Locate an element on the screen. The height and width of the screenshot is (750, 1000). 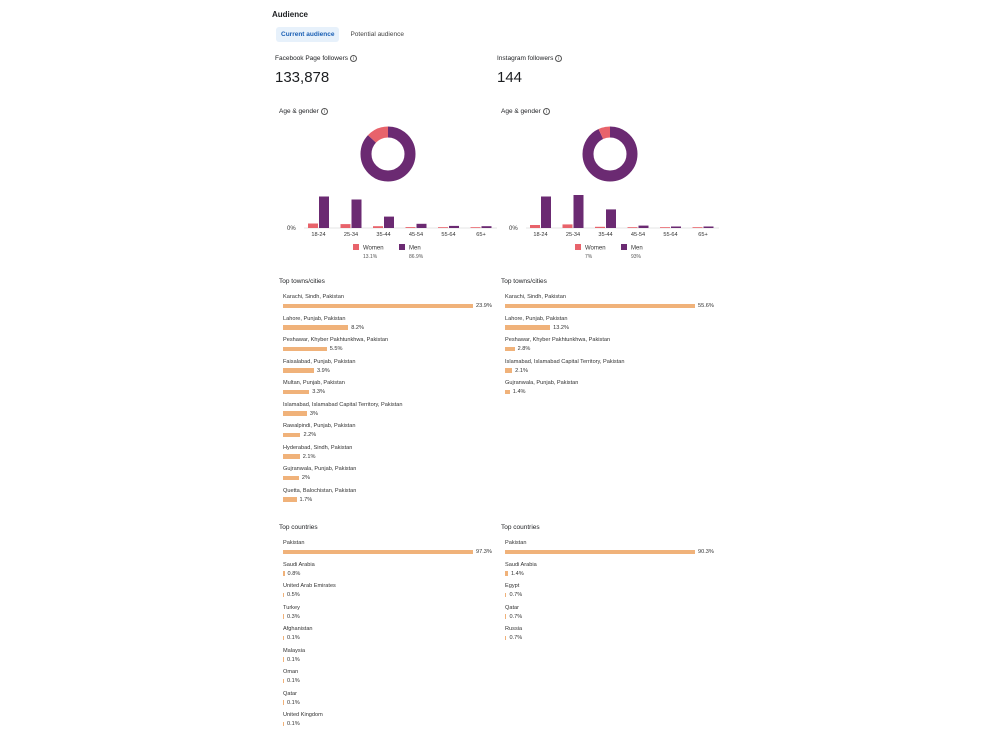
metric-label: Facebook Page followers i is located at coordinates (316, 58).